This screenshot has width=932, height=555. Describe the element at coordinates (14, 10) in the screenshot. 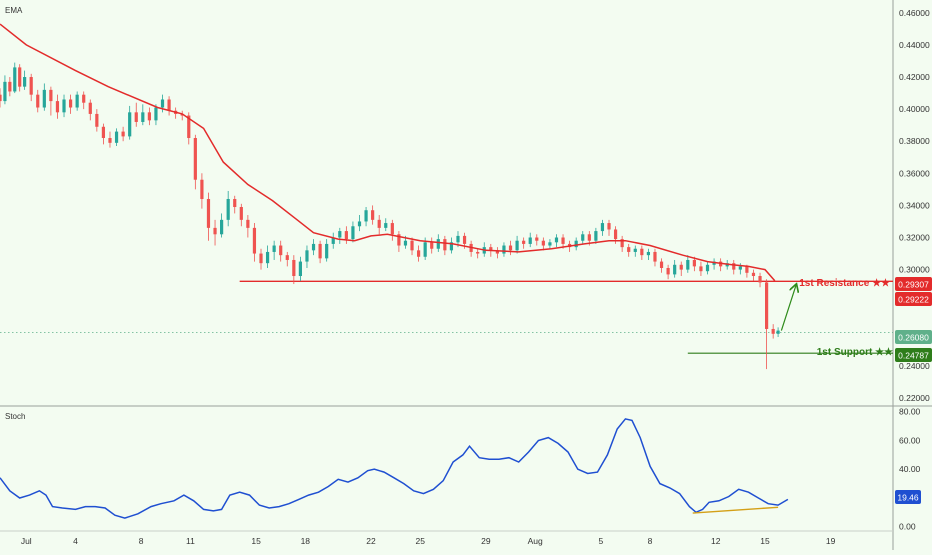

I see `price-indicator-label: EMA` at that location.